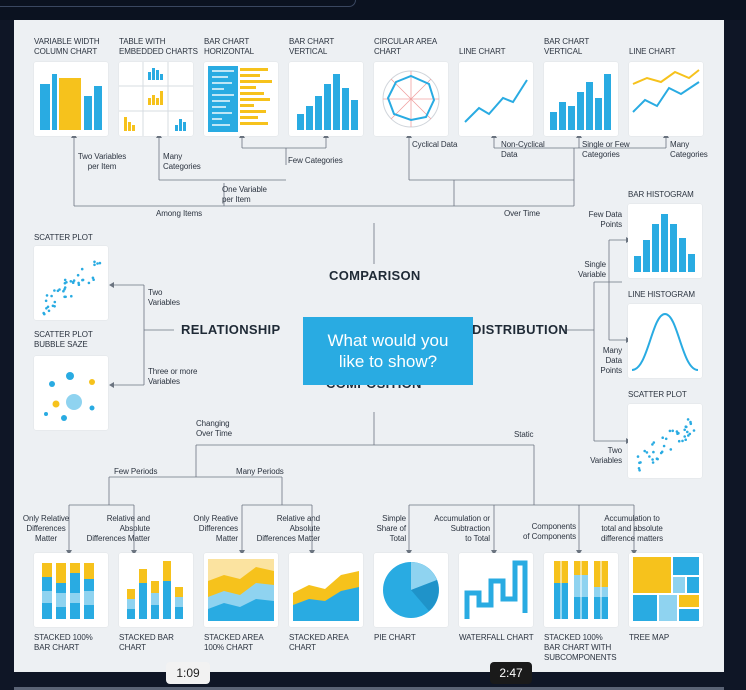 This screenshot has height=690, width=746. What do you see at coordinates (394, 518) in the screenshot?
I see `label-line: Simple` at bounding box center [394, 518].